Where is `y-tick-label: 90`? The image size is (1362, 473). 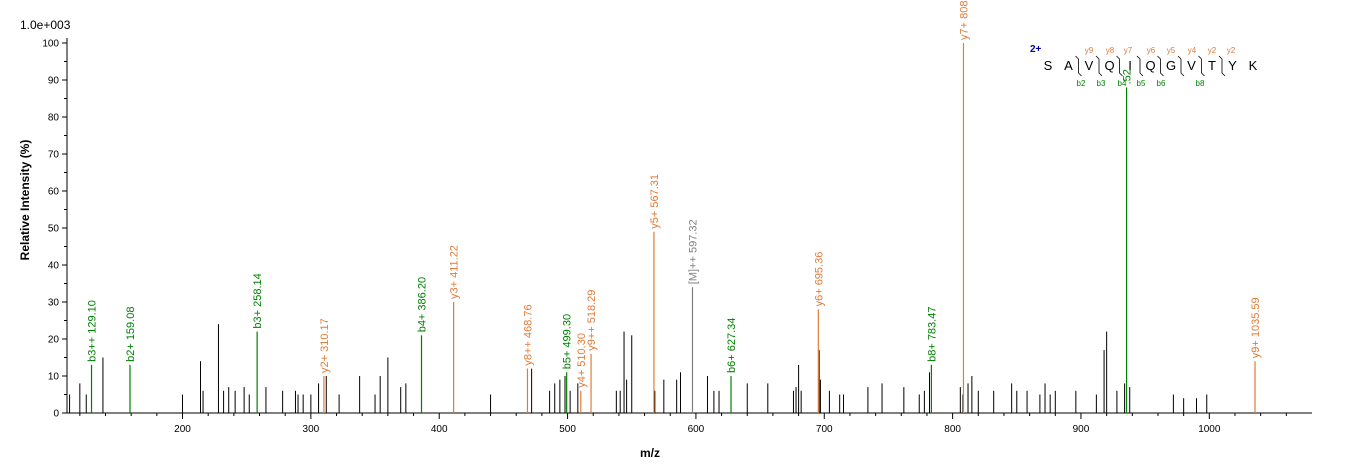
y-tick-label: 90 is located at coordinates (54, 81).